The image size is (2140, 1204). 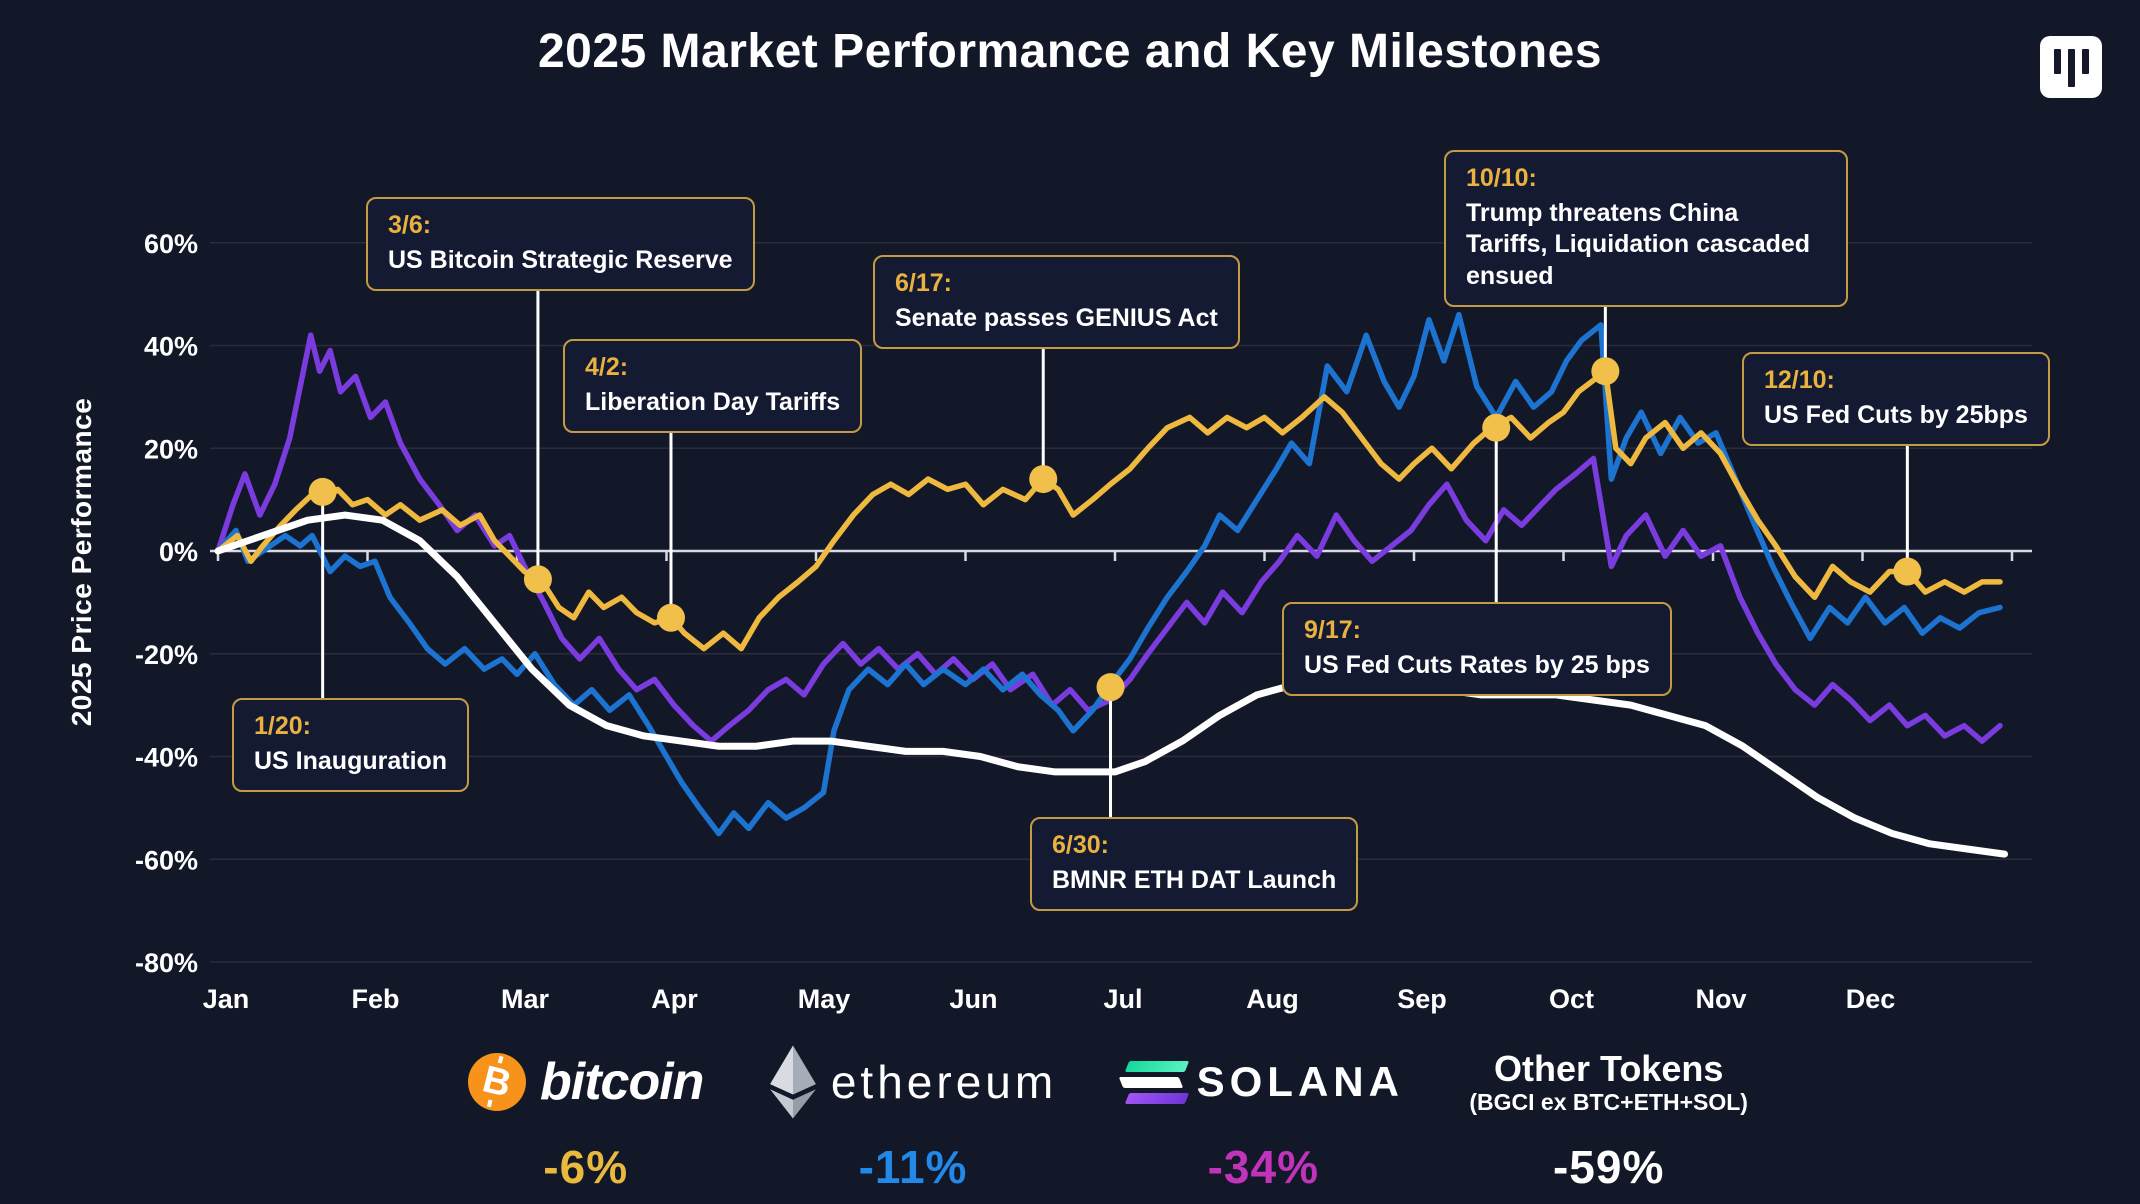 I want to click on y-tick-label: 40%, so click(x=171, y=347).